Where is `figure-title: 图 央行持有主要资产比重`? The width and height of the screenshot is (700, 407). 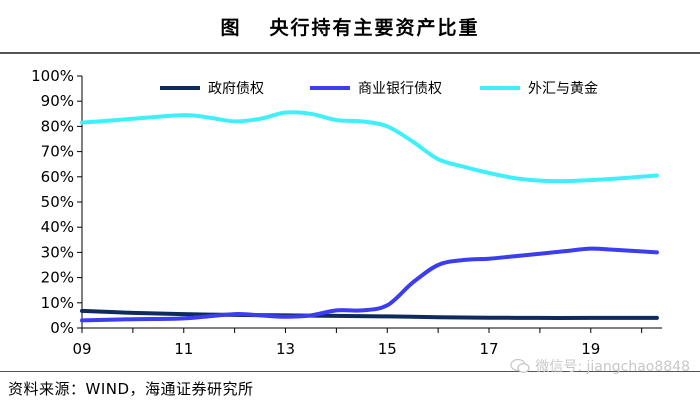 figure-title: 图 央行持有主要资产比重 is located at coordinates (350, 26).